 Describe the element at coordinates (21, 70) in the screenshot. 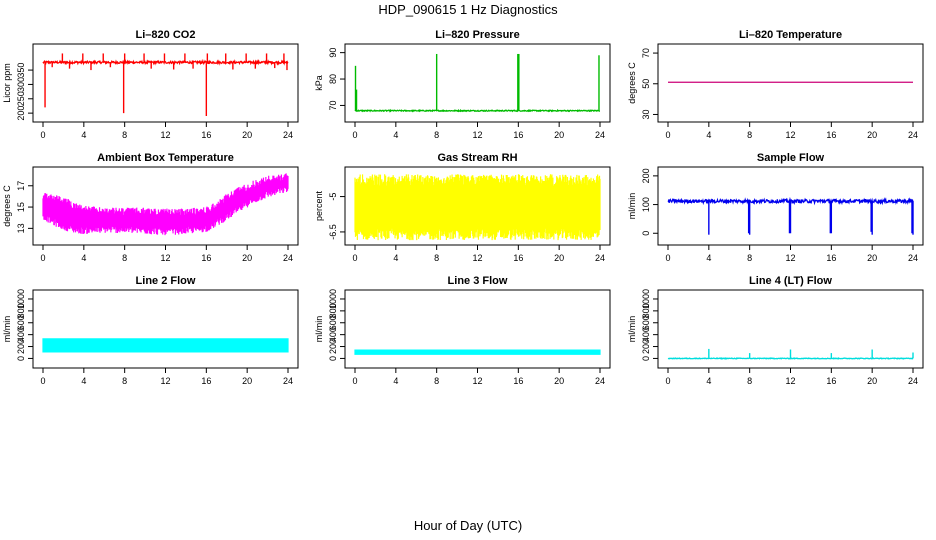

I see `y-tick-label: 350` at that location.